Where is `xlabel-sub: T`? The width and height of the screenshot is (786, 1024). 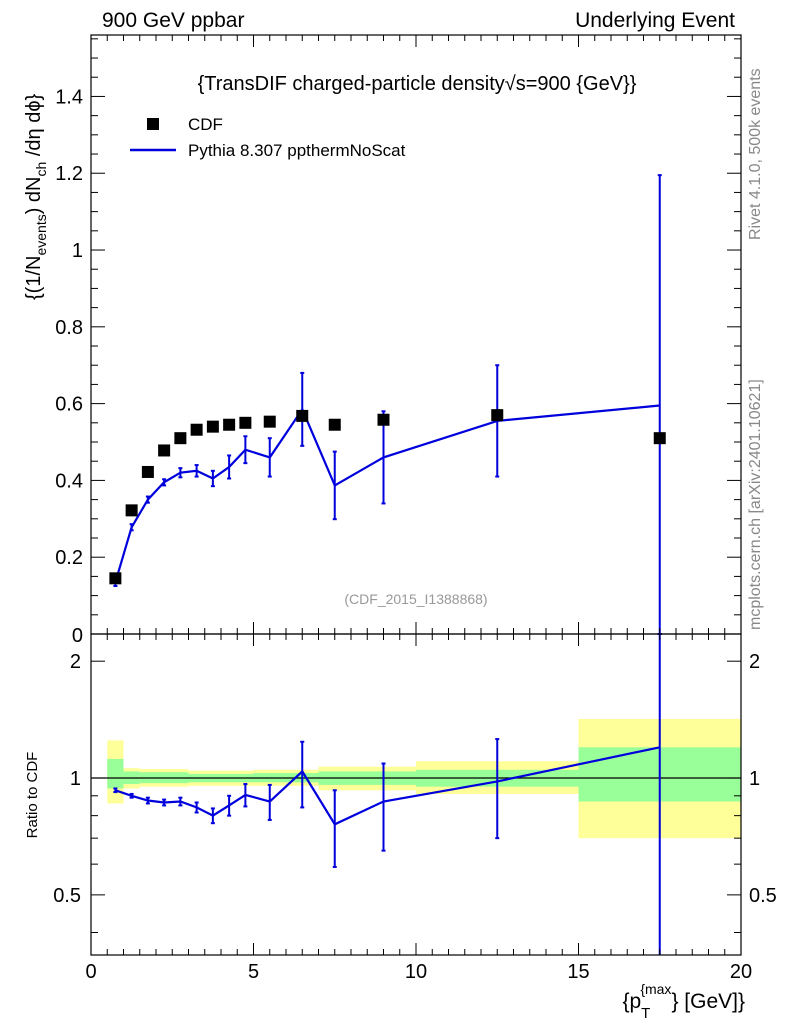 xlabel-sub: T is located at coordinates (645, 1013).